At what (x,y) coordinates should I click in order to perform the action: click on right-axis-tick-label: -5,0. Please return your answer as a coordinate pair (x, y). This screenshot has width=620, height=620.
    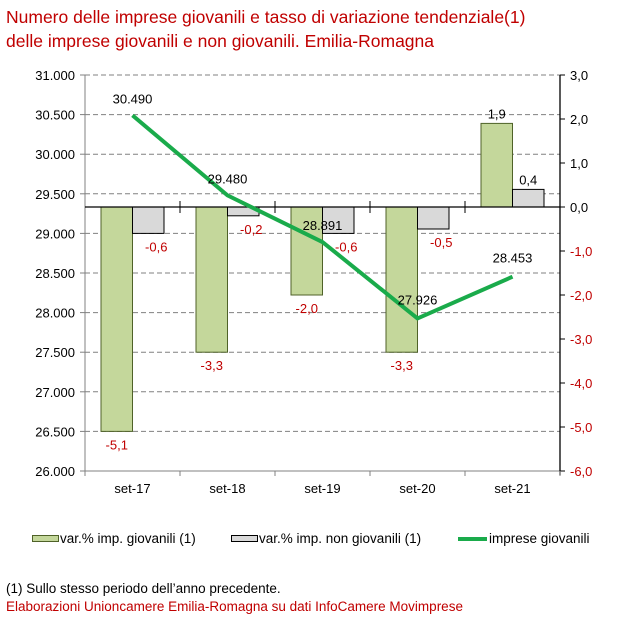
    Looking at the image, I should click on (581, 427).